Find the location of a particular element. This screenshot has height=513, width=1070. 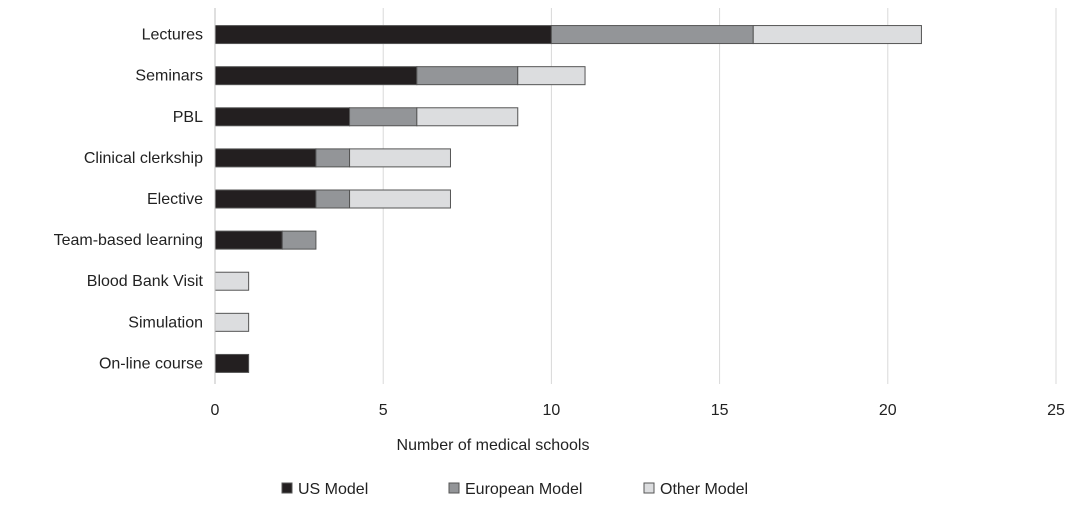

x-tick-label: 20 is located at coordinates (888, 410).